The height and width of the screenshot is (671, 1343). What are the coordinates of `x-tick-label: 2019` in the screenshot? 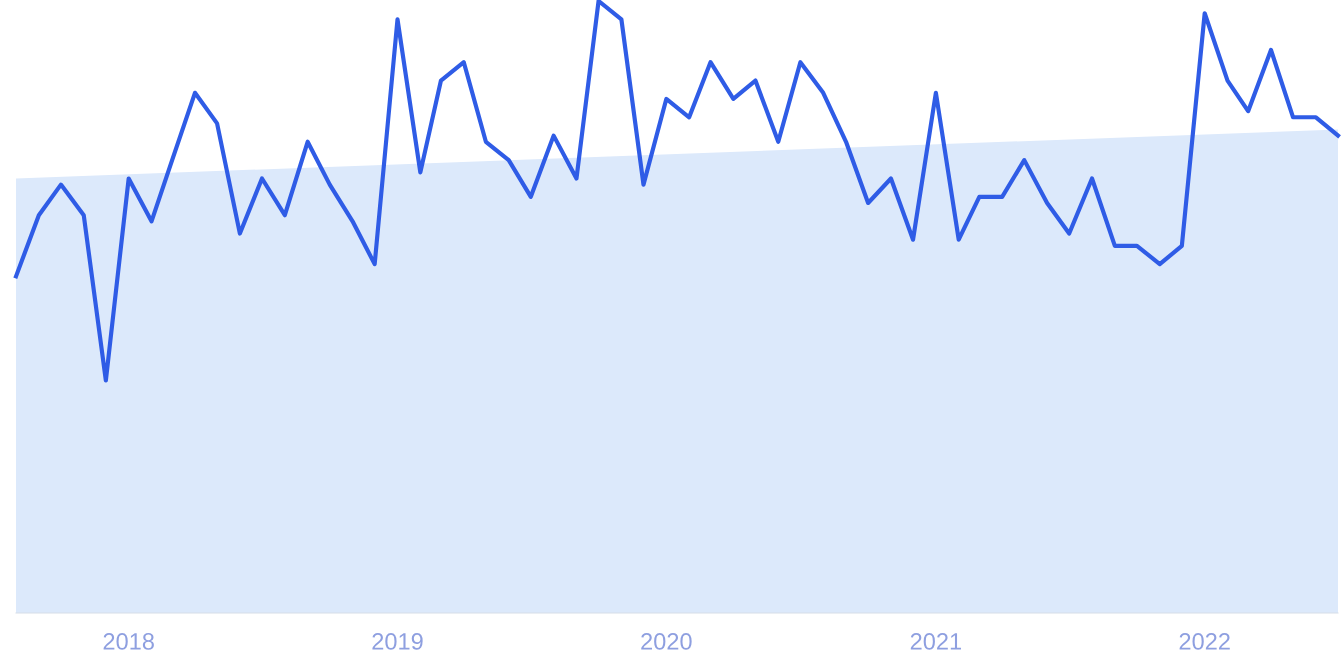 It's located at (397, 641).